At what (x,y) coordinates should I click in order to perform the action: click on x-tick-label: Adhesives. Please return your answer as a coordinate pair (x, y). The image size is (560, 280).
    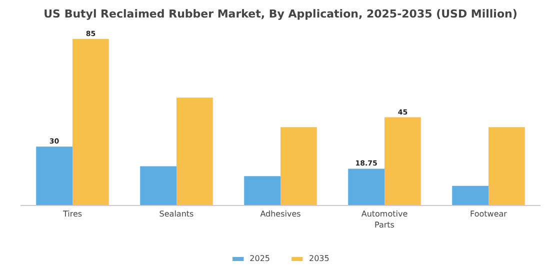
    Looking at the image, I should click on (280, 214).